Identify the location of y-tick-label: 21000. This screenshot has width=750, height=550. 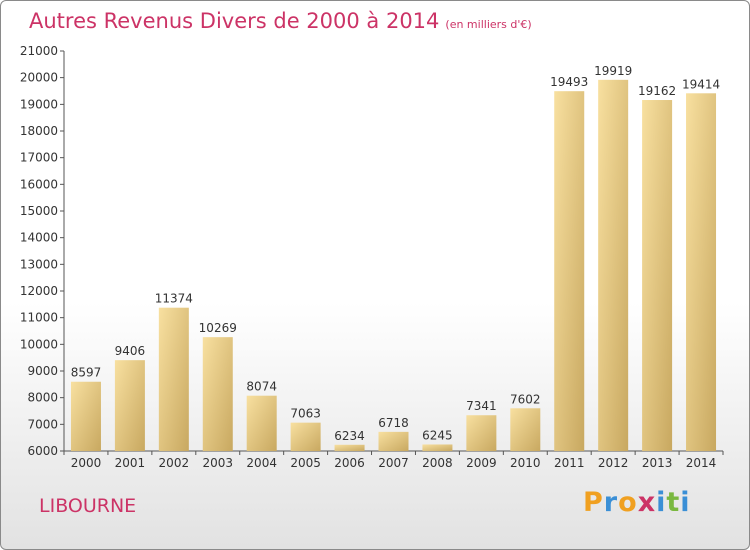
(39, 51).